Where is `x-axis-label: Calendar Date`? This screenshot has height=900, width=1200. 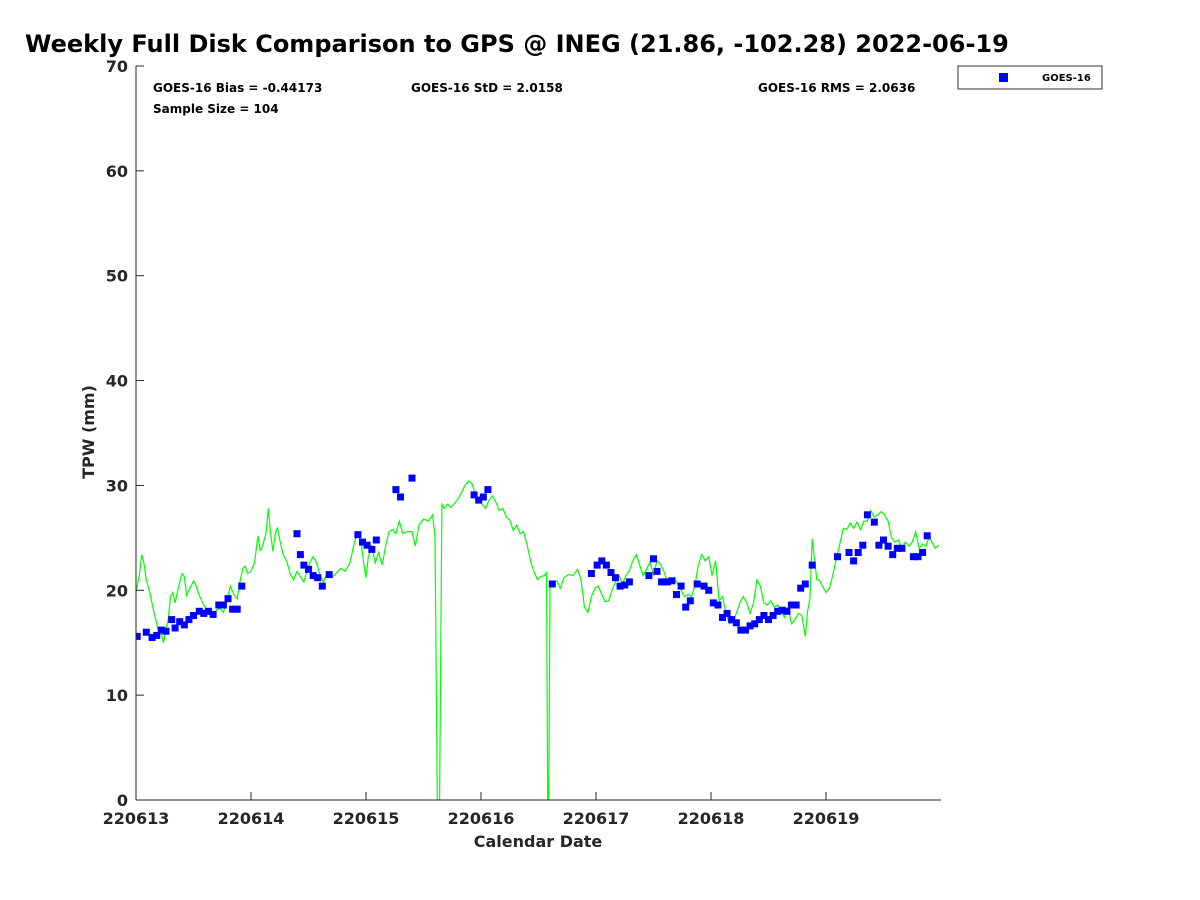 x-axis-label: Calendar Date is located at coordinates (538, 841).